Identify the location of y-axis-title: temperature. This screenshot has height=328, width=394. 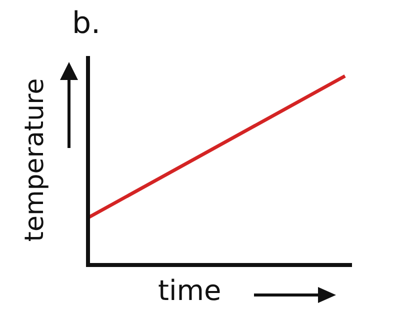
(35, 160).